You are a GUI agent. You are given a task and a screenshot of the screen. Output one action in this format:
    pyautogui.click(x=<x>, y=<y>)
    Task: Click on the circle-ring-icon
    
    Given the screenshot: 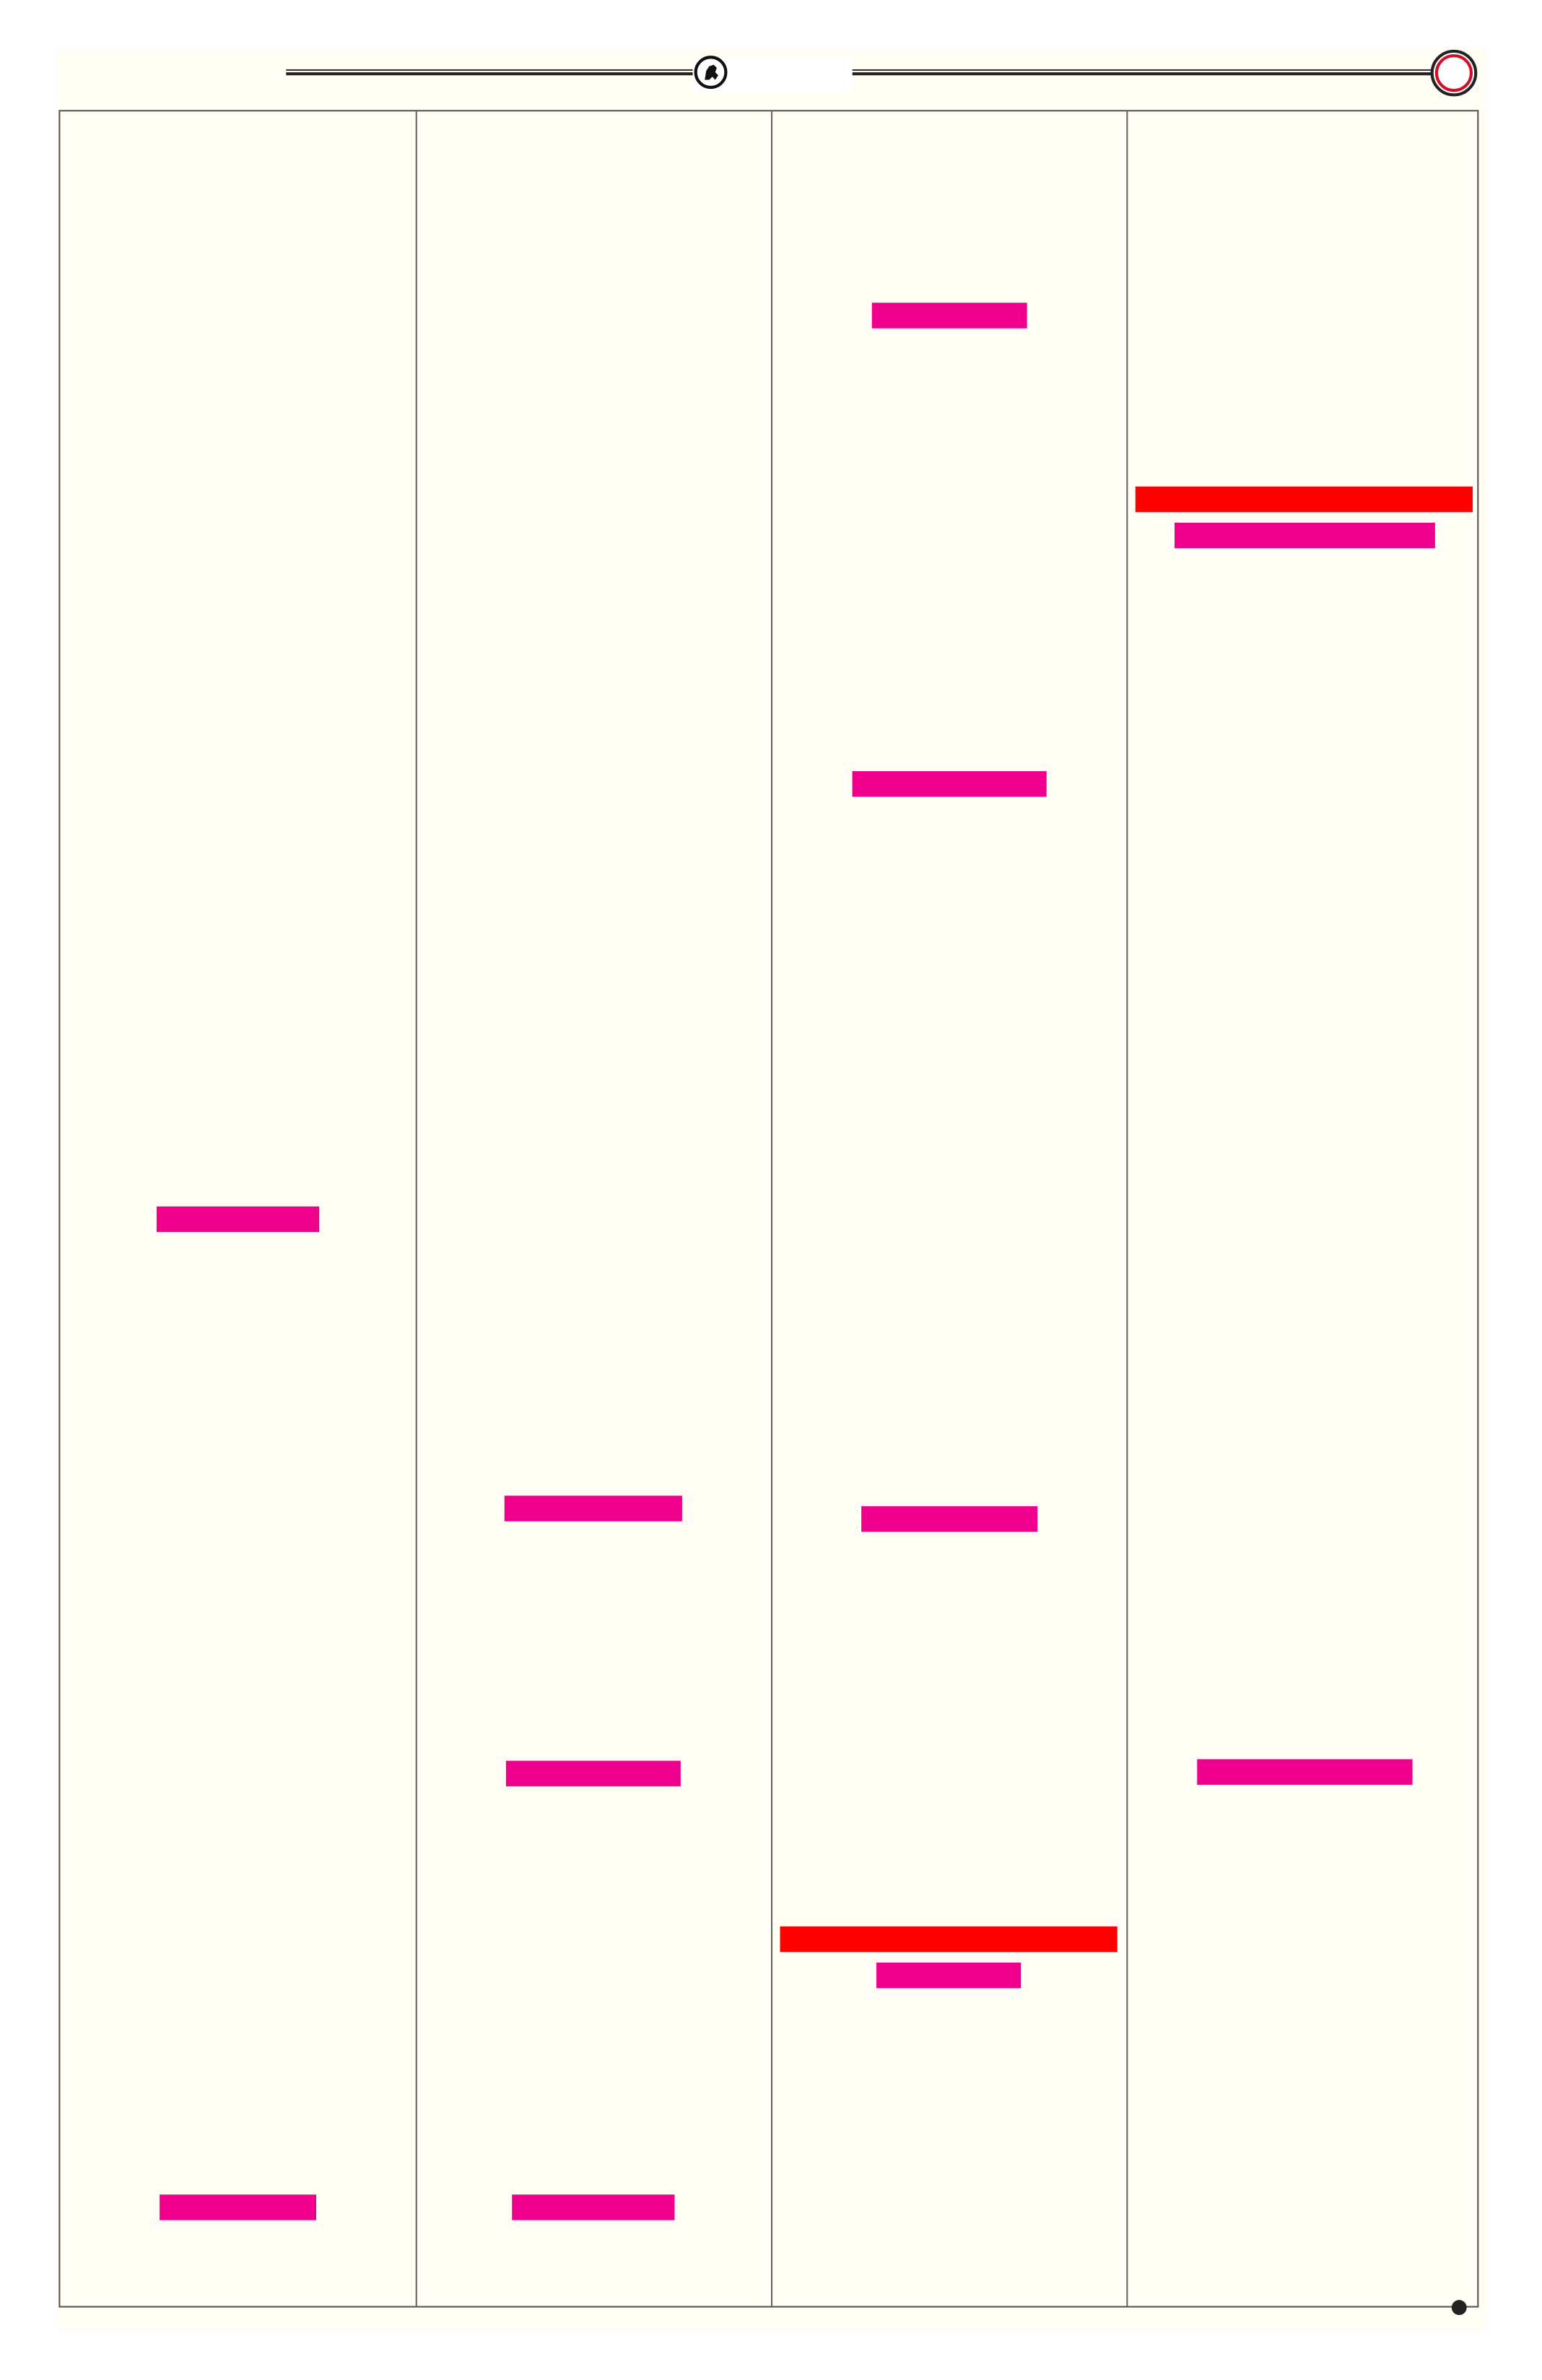 What is the action you would take?
    pyautogui.click(x=1454, y=73)
    